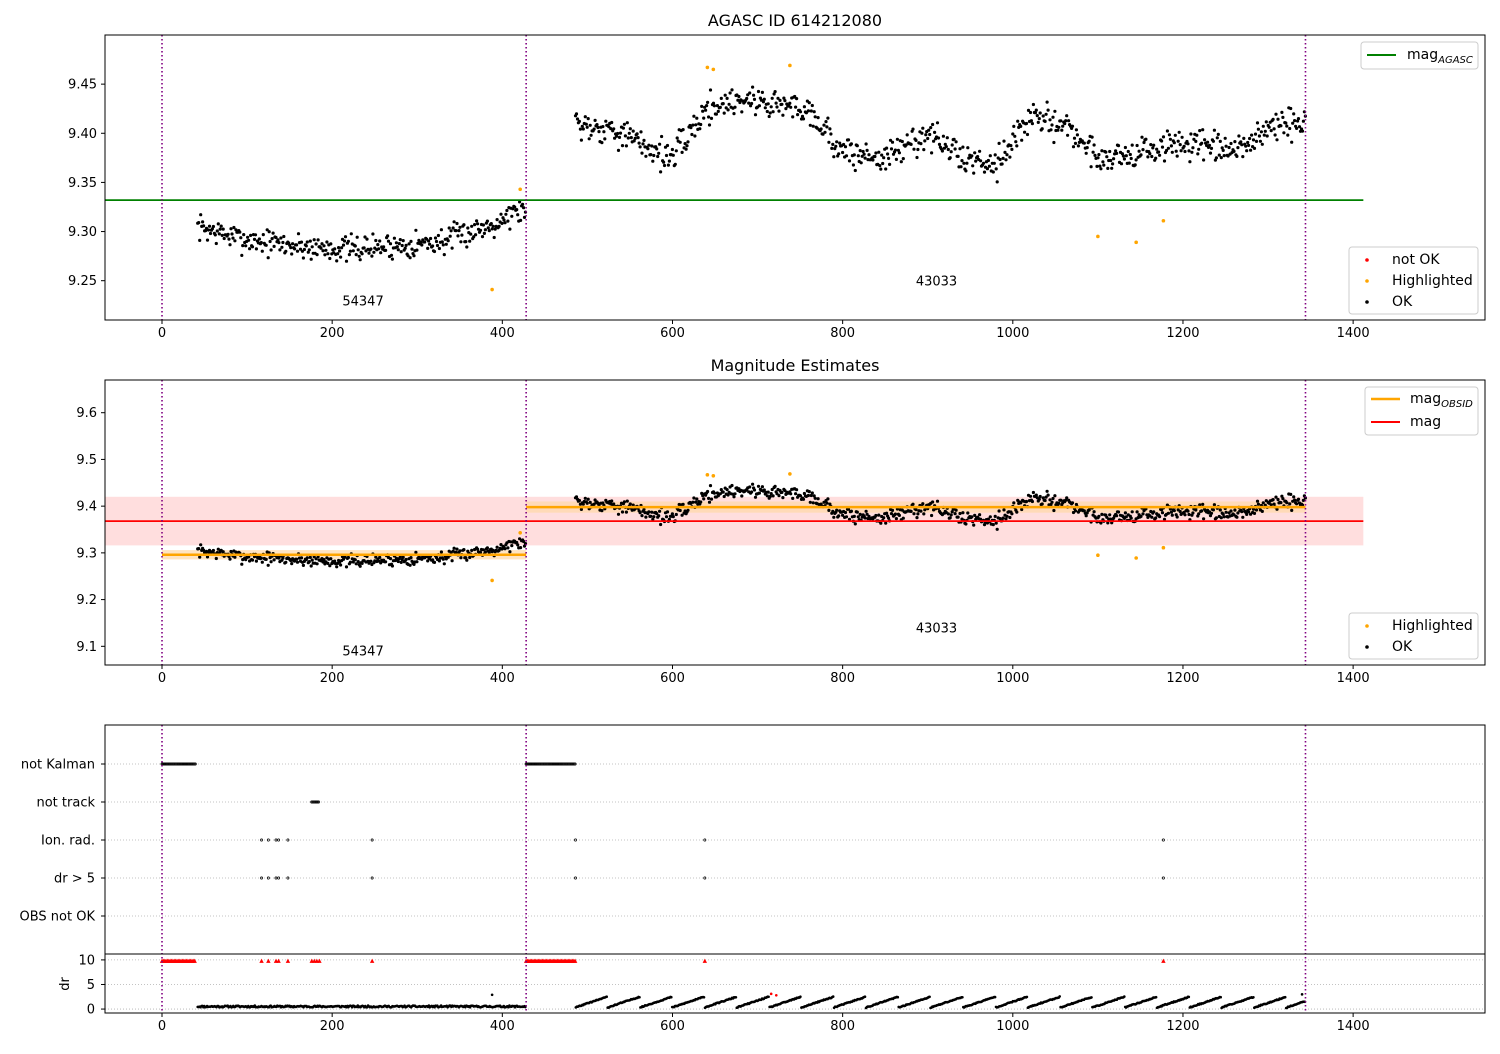  I want to click on estimates-highlighted-point, so click(520, 532).